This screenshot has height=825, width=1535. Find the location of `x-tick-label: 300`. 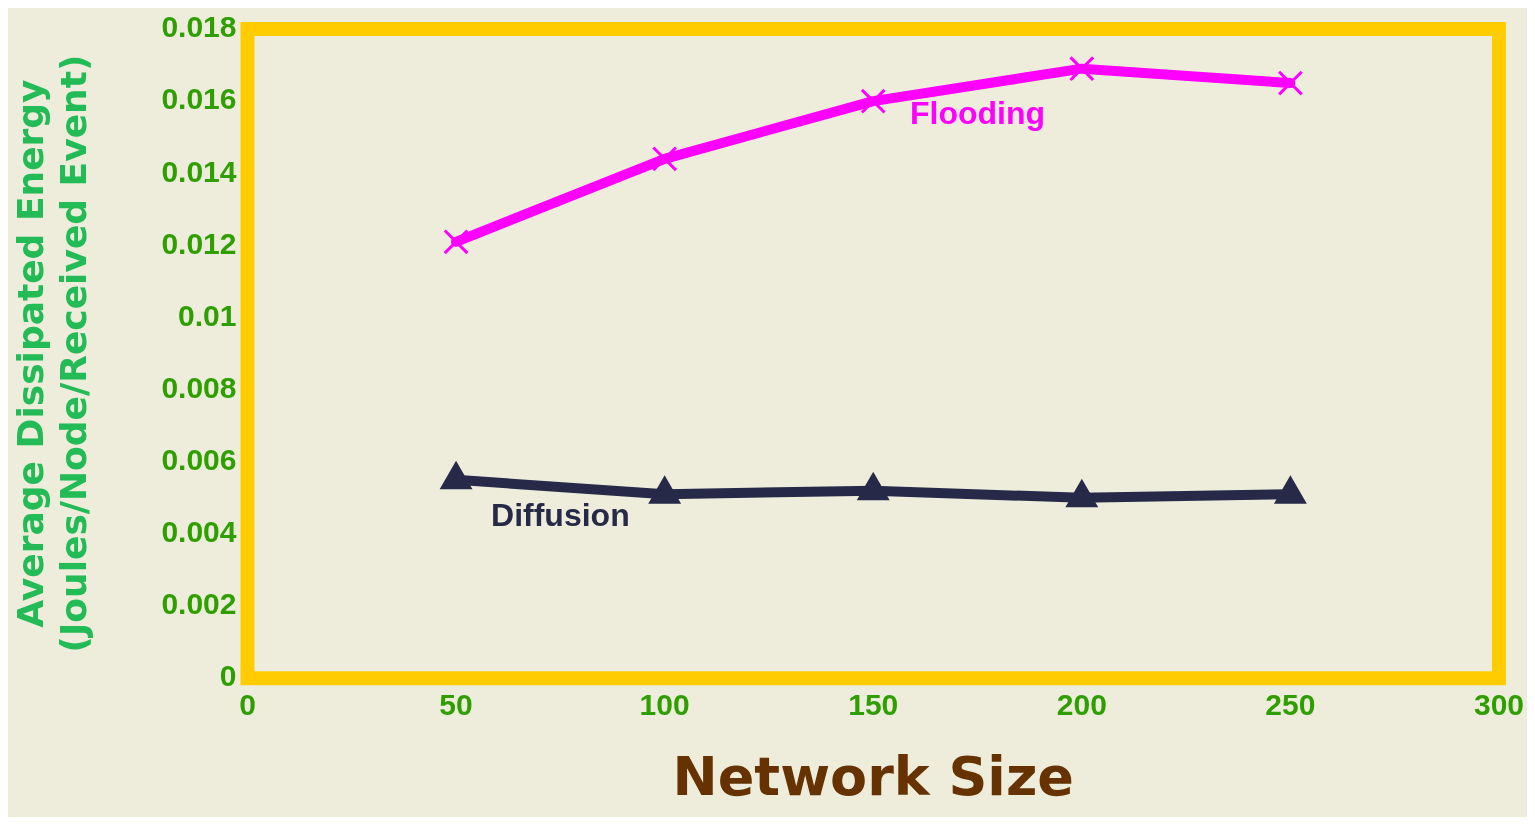

x-tick-label: 300 is located at coordinates (1498, 705).